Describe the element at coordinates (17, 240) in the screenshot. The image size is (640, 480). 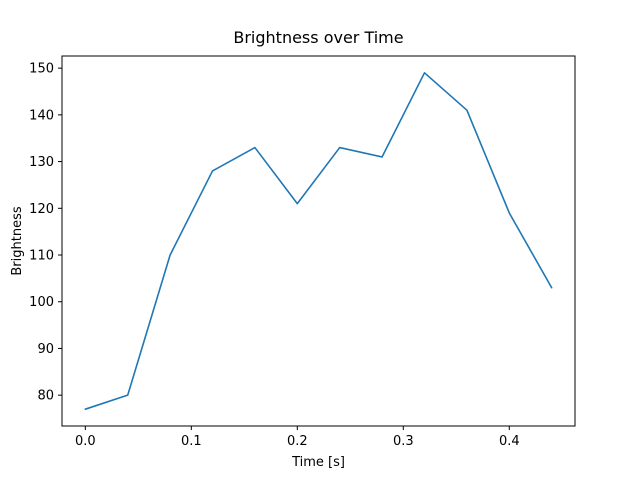
I see `y-axis-label: Brightness` at that location.